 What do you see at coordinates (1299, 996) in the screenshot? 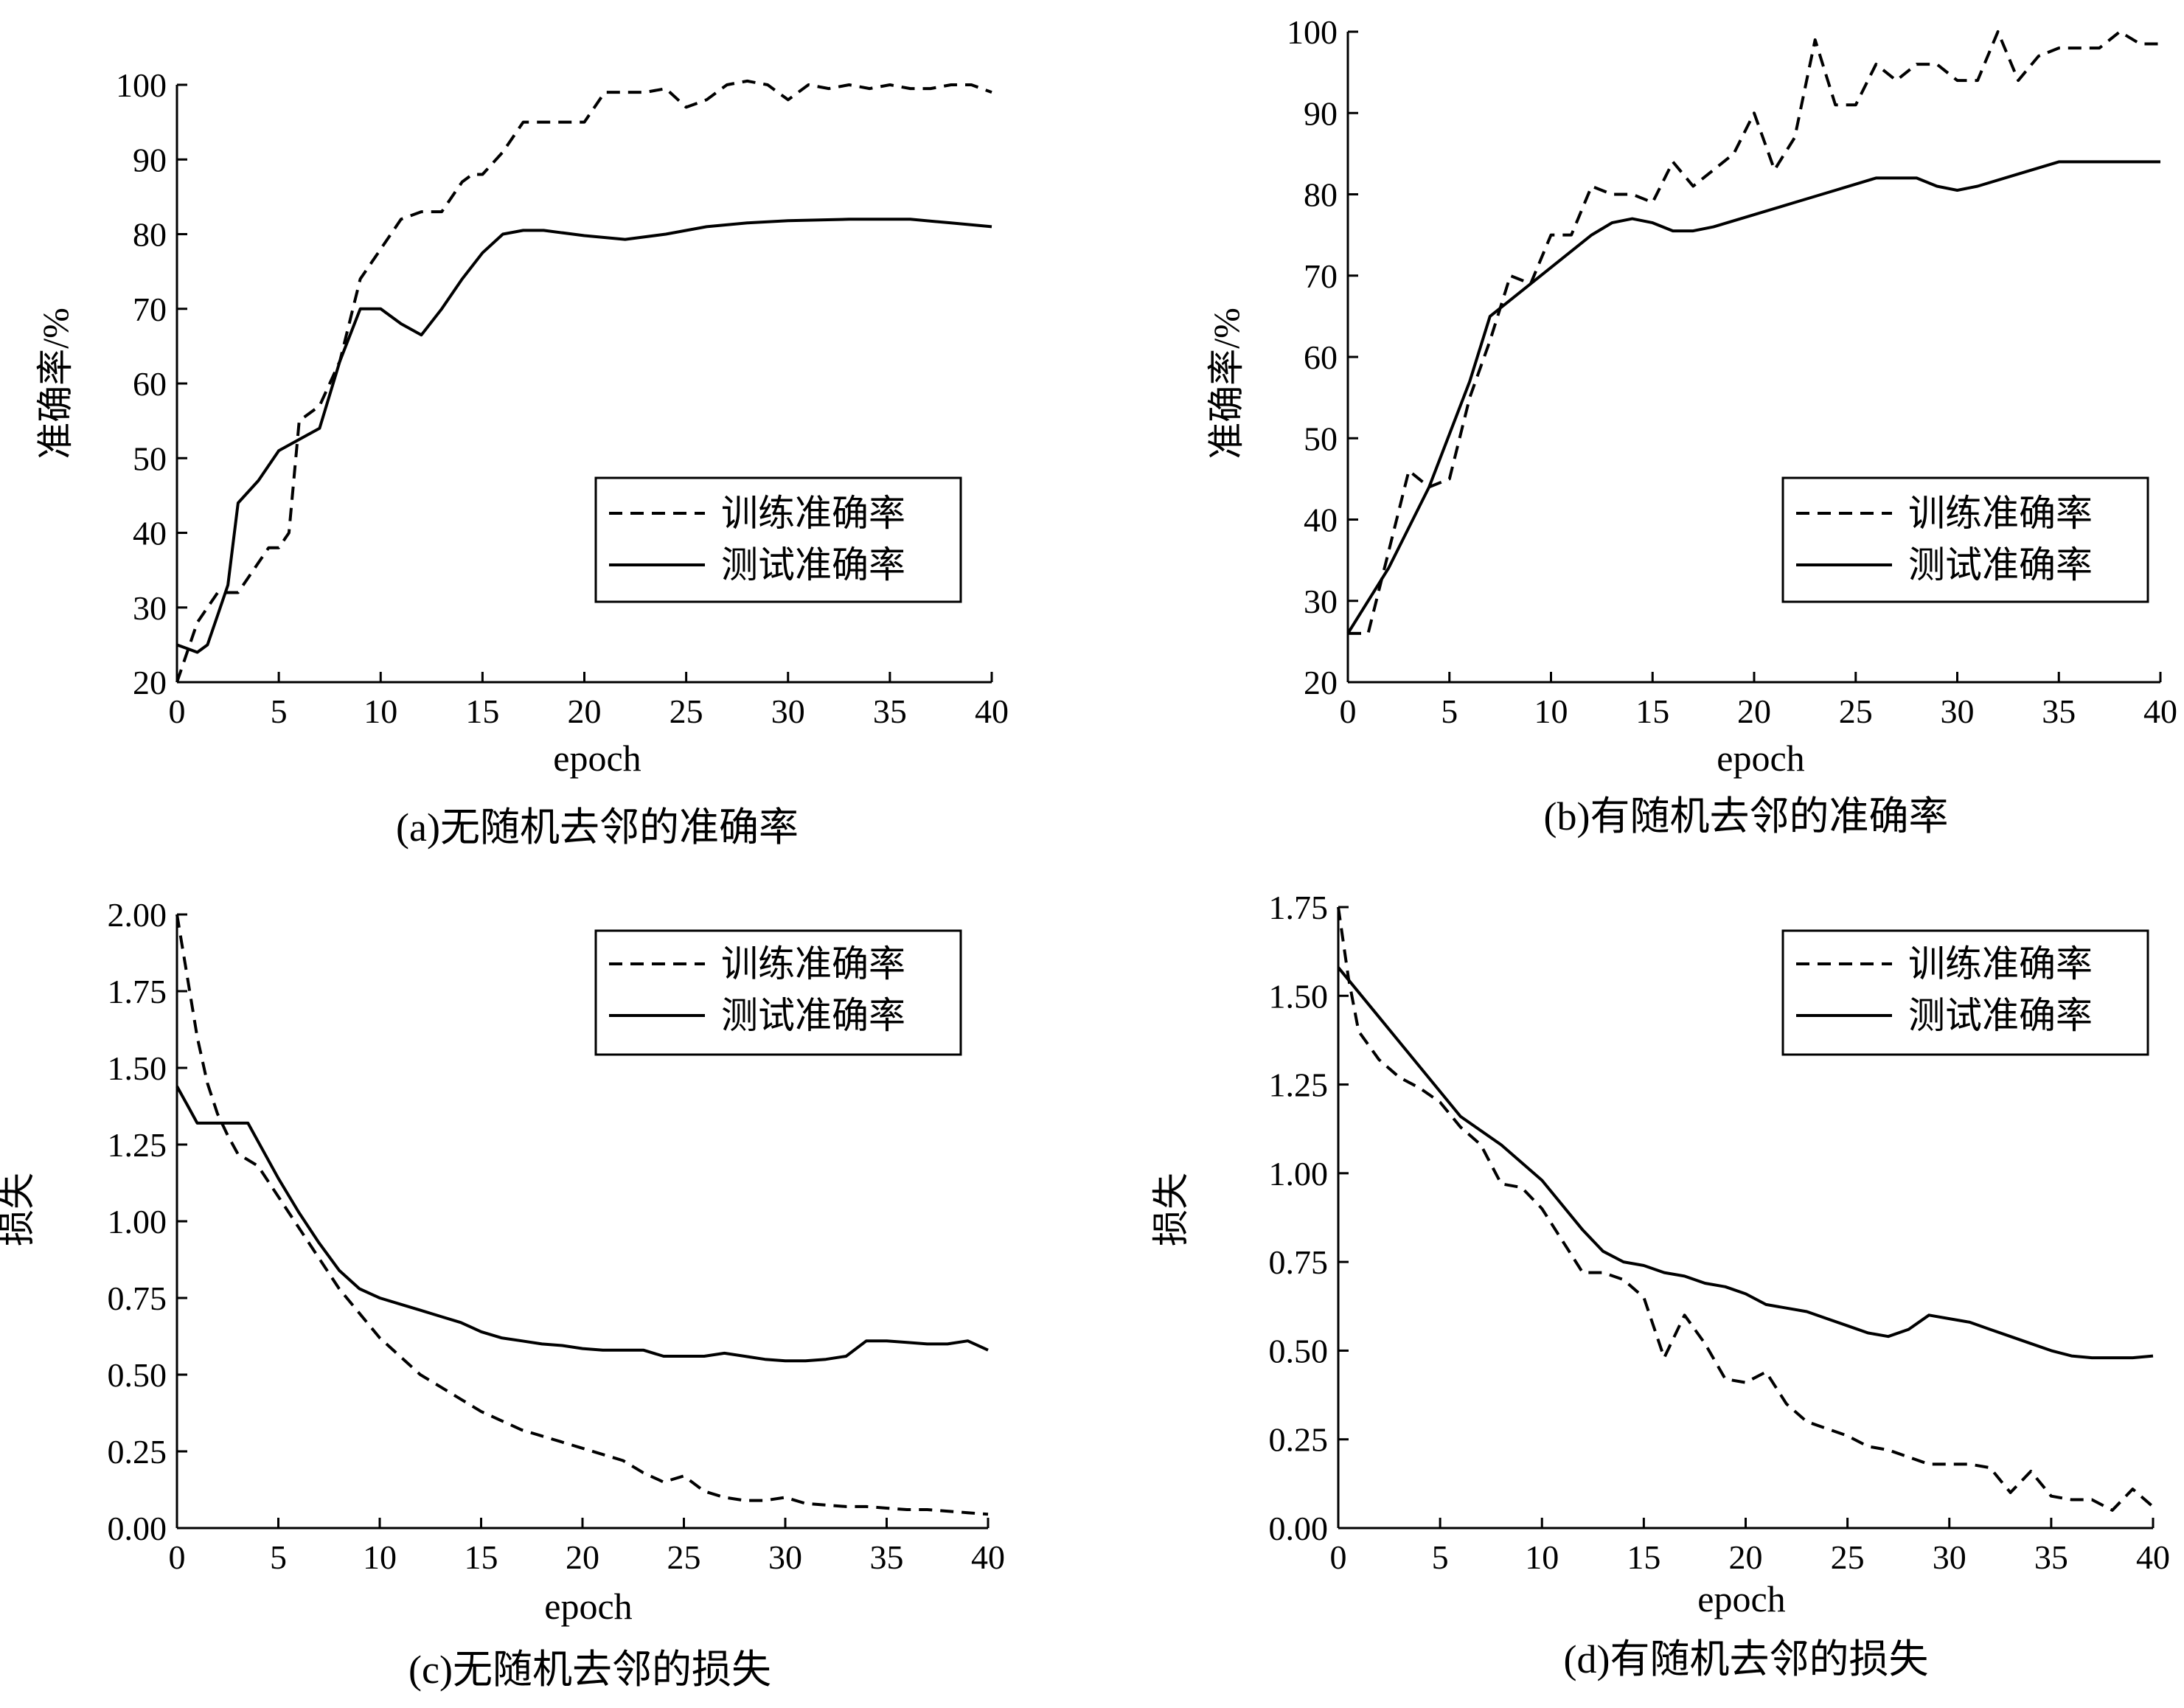
I see `loss-drop-y-tick-label: 1.50` at bounding box center [1299, 996].